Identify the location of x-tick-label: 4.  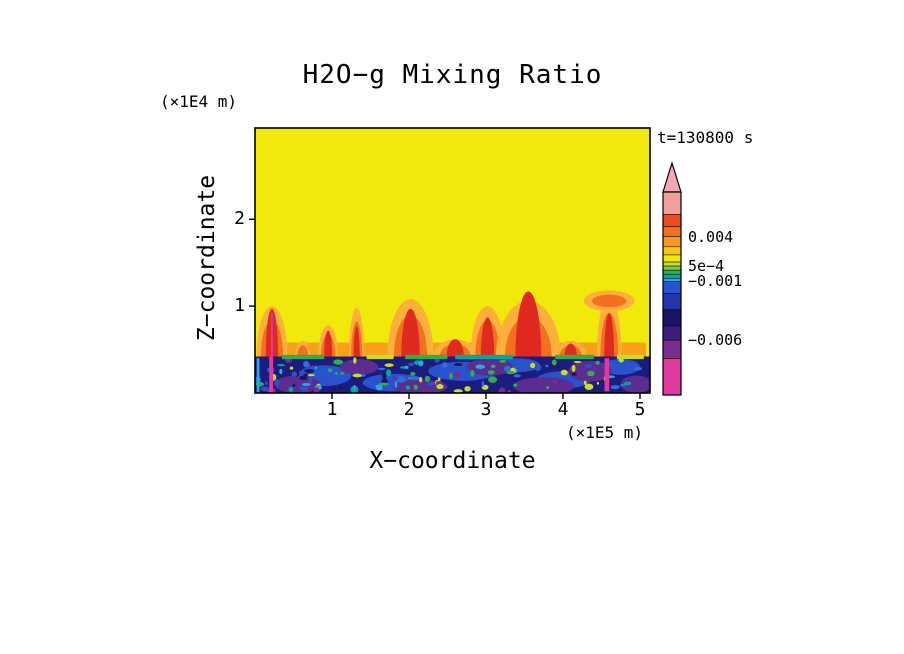
(563, 409).